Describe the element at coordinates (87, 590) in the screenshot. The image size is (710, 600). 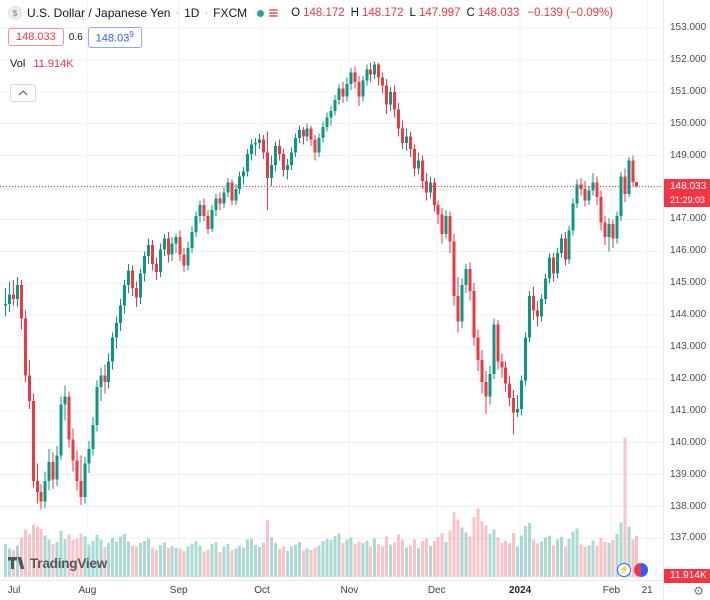
I see `time-axis-label: Aug` at that location.